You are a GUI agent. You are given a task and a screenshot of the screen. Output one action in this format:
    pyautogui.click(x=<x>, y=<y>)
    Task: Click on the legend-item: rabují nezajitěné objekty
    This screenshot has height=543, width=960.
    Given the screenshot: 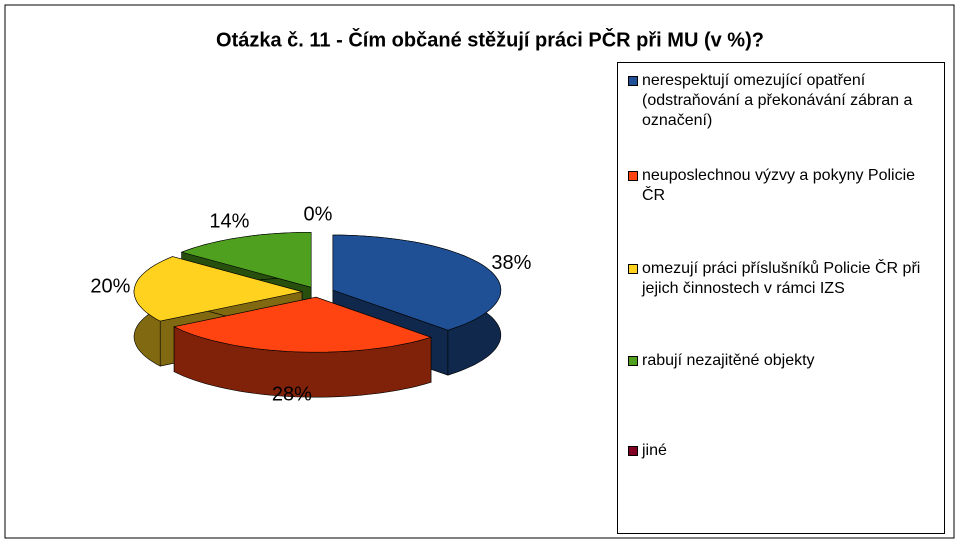 What is the action you would take?
    pyautogui.click(x=785, y=361)
    